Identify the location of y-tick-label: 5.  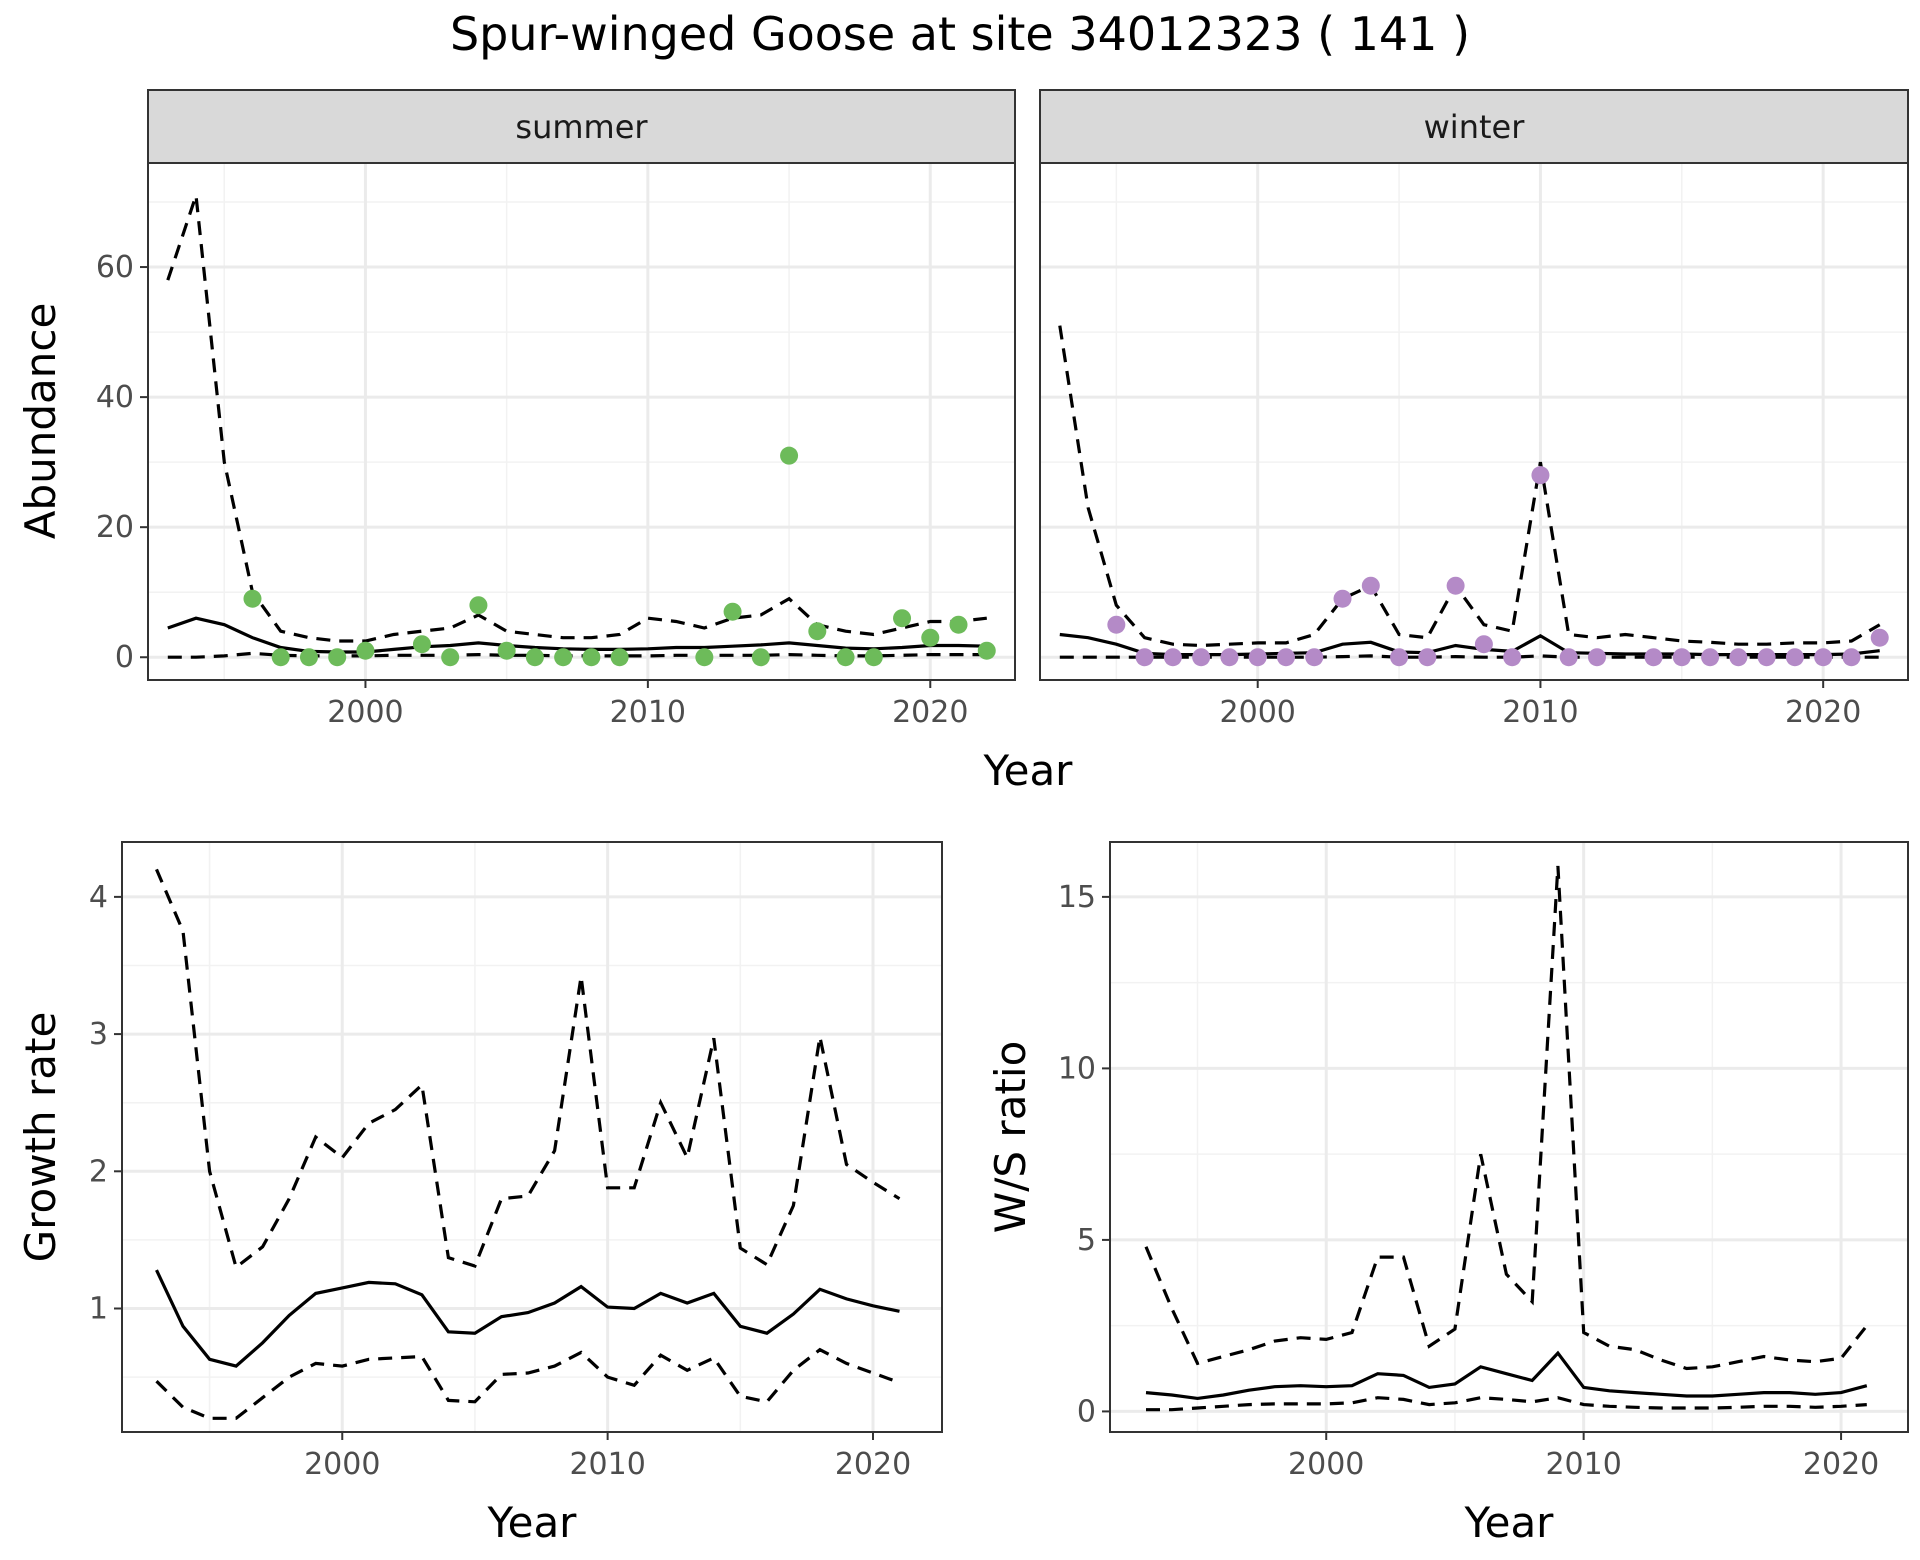
(1086, 1240).